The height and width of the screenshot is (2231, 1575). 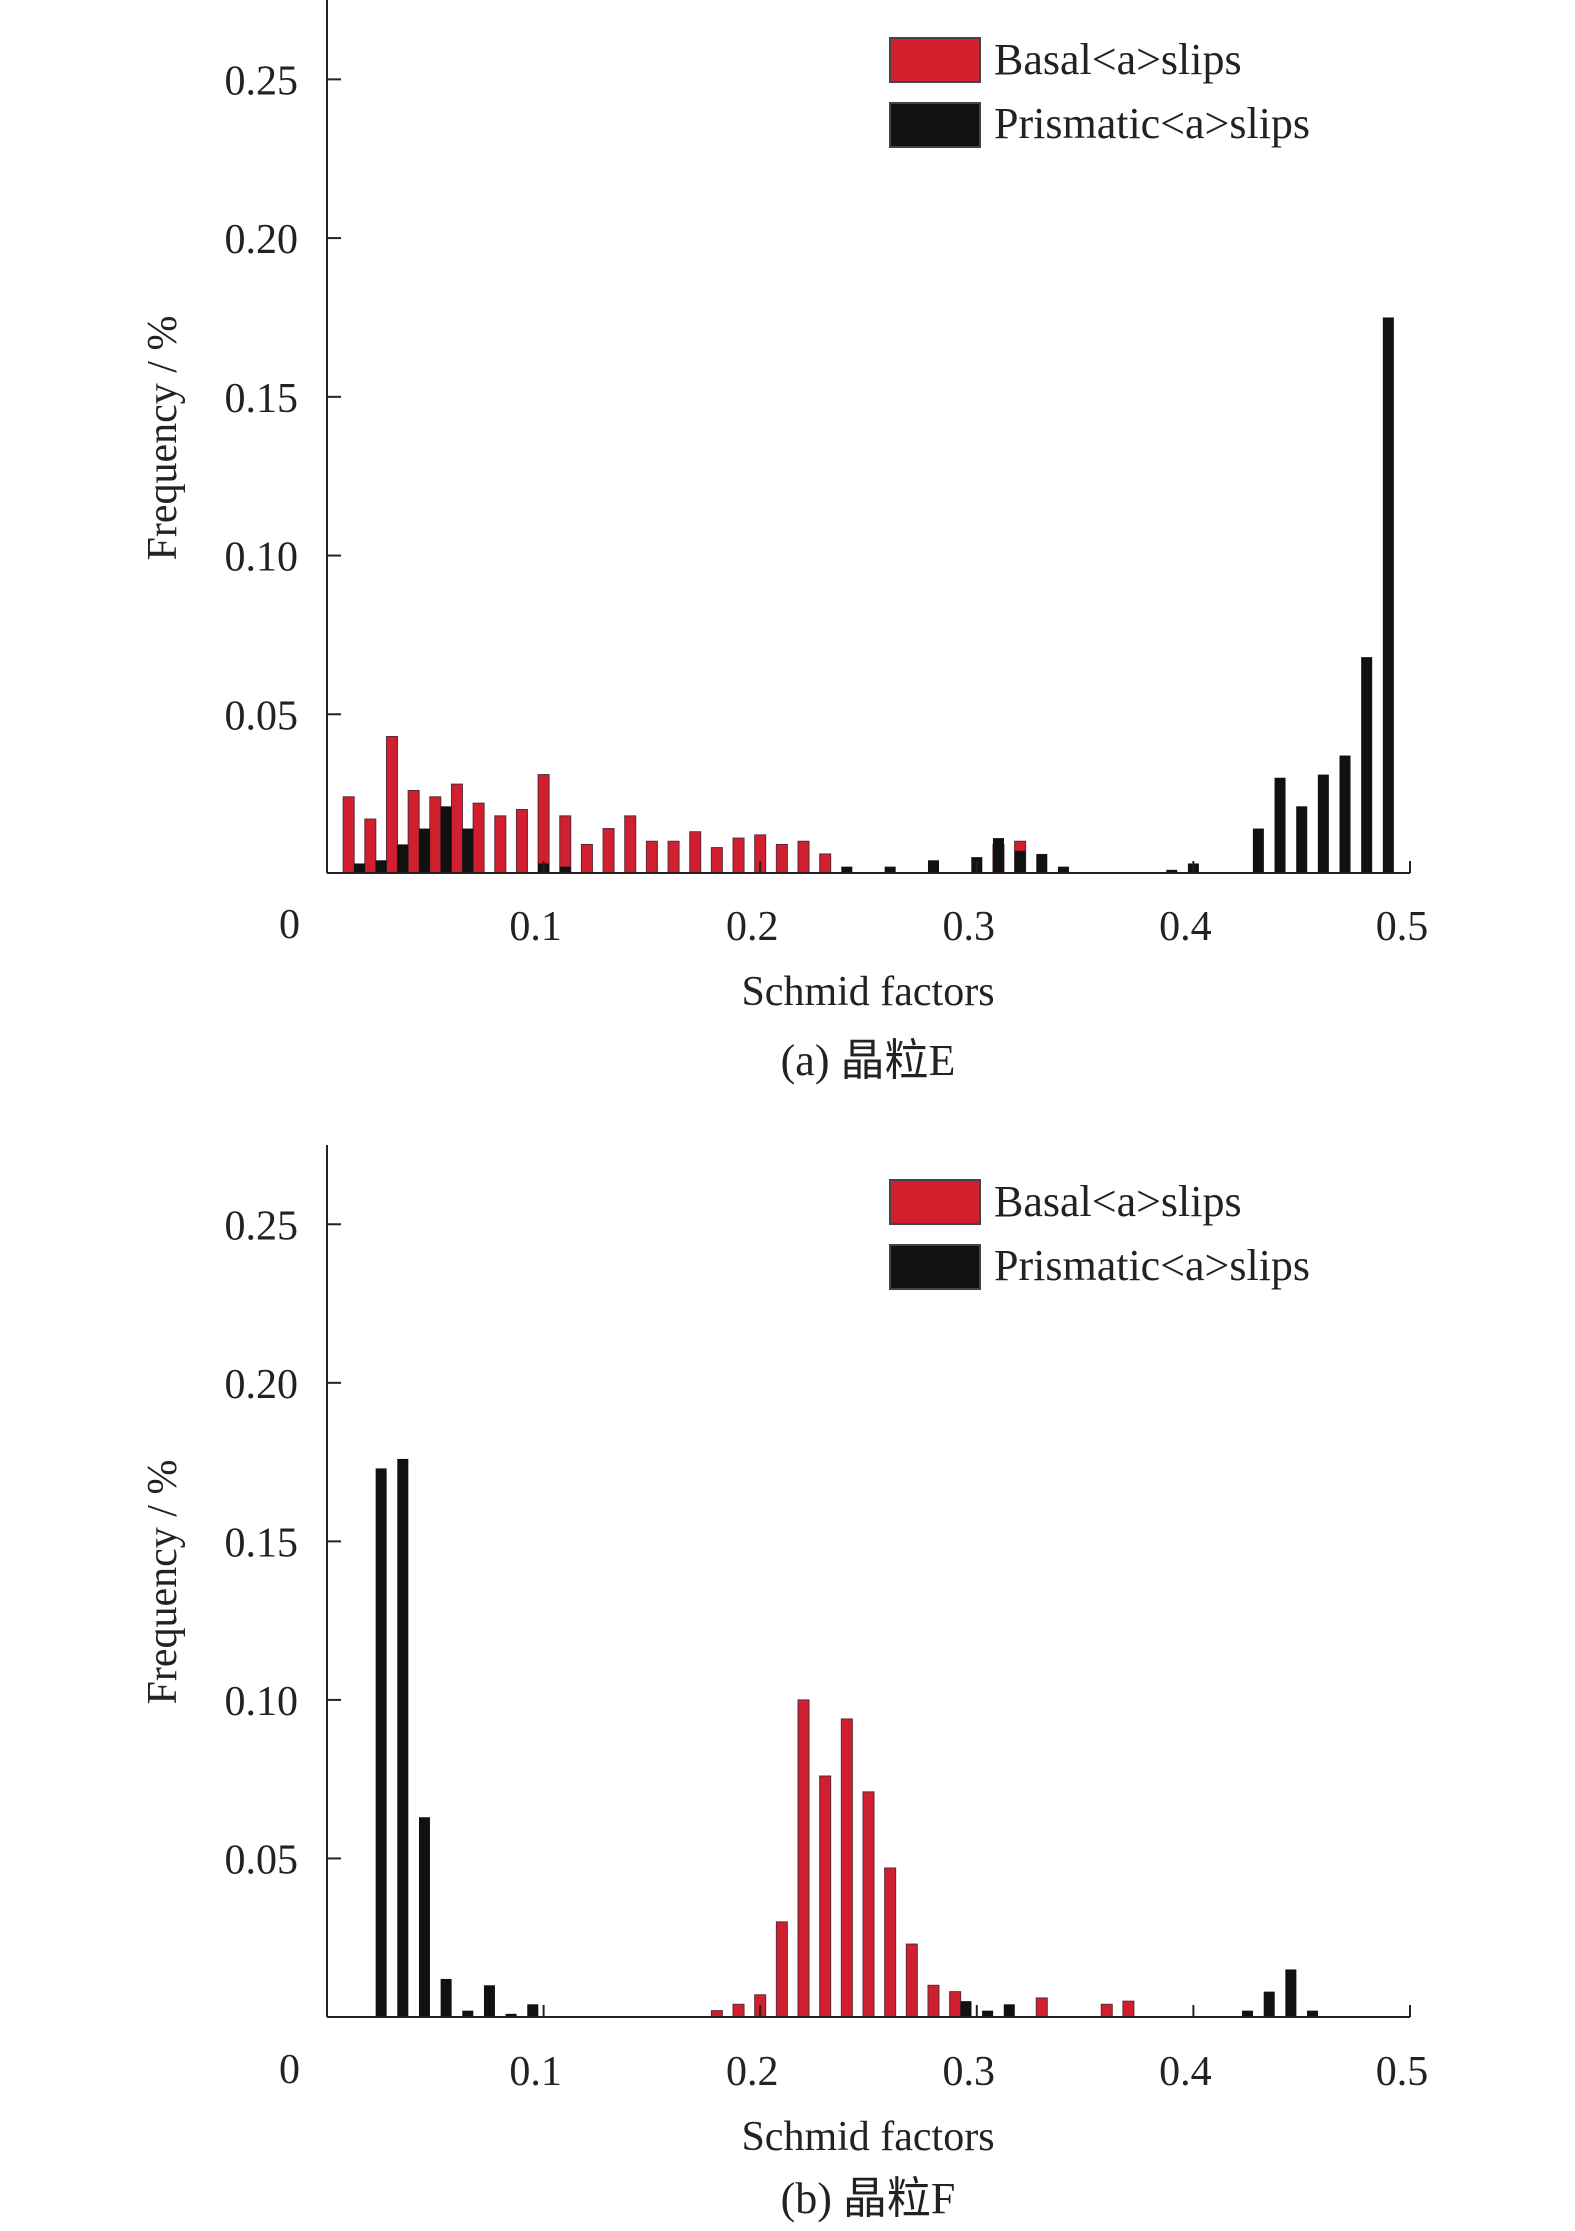 I want to click on legend-swatch-basal, so click(x=935, y=1202).